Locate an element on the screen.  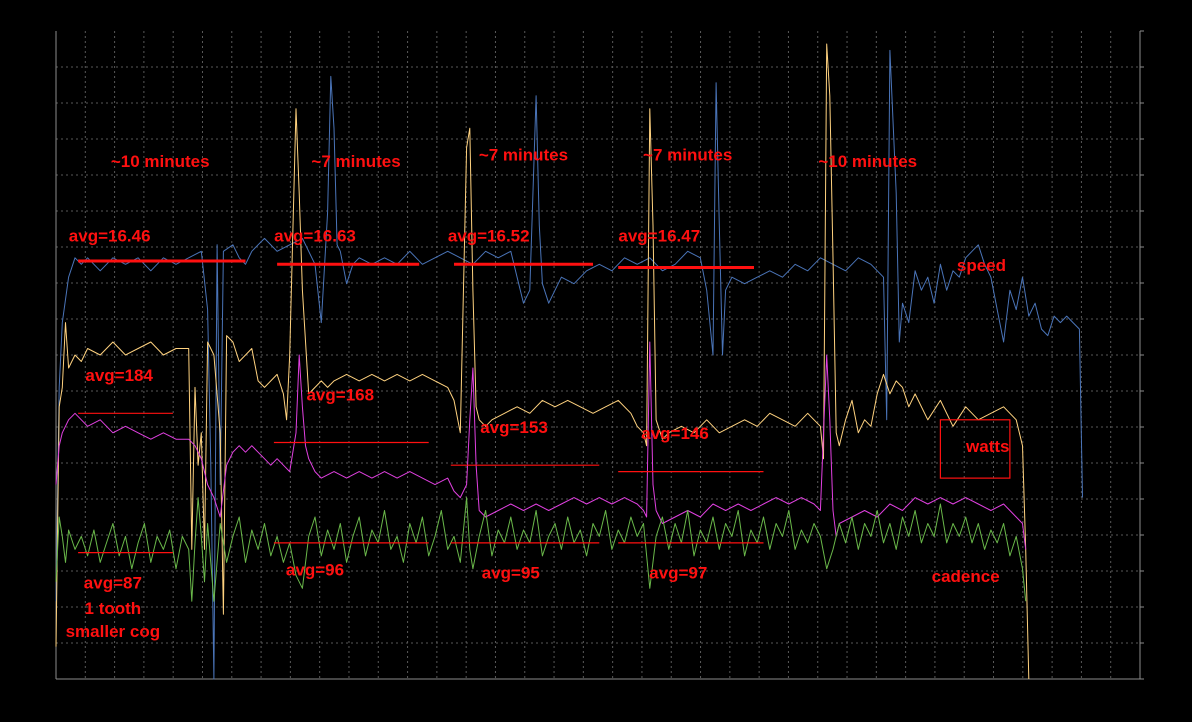
annotation-label: avg=96 is located at coordinates (315, 569).